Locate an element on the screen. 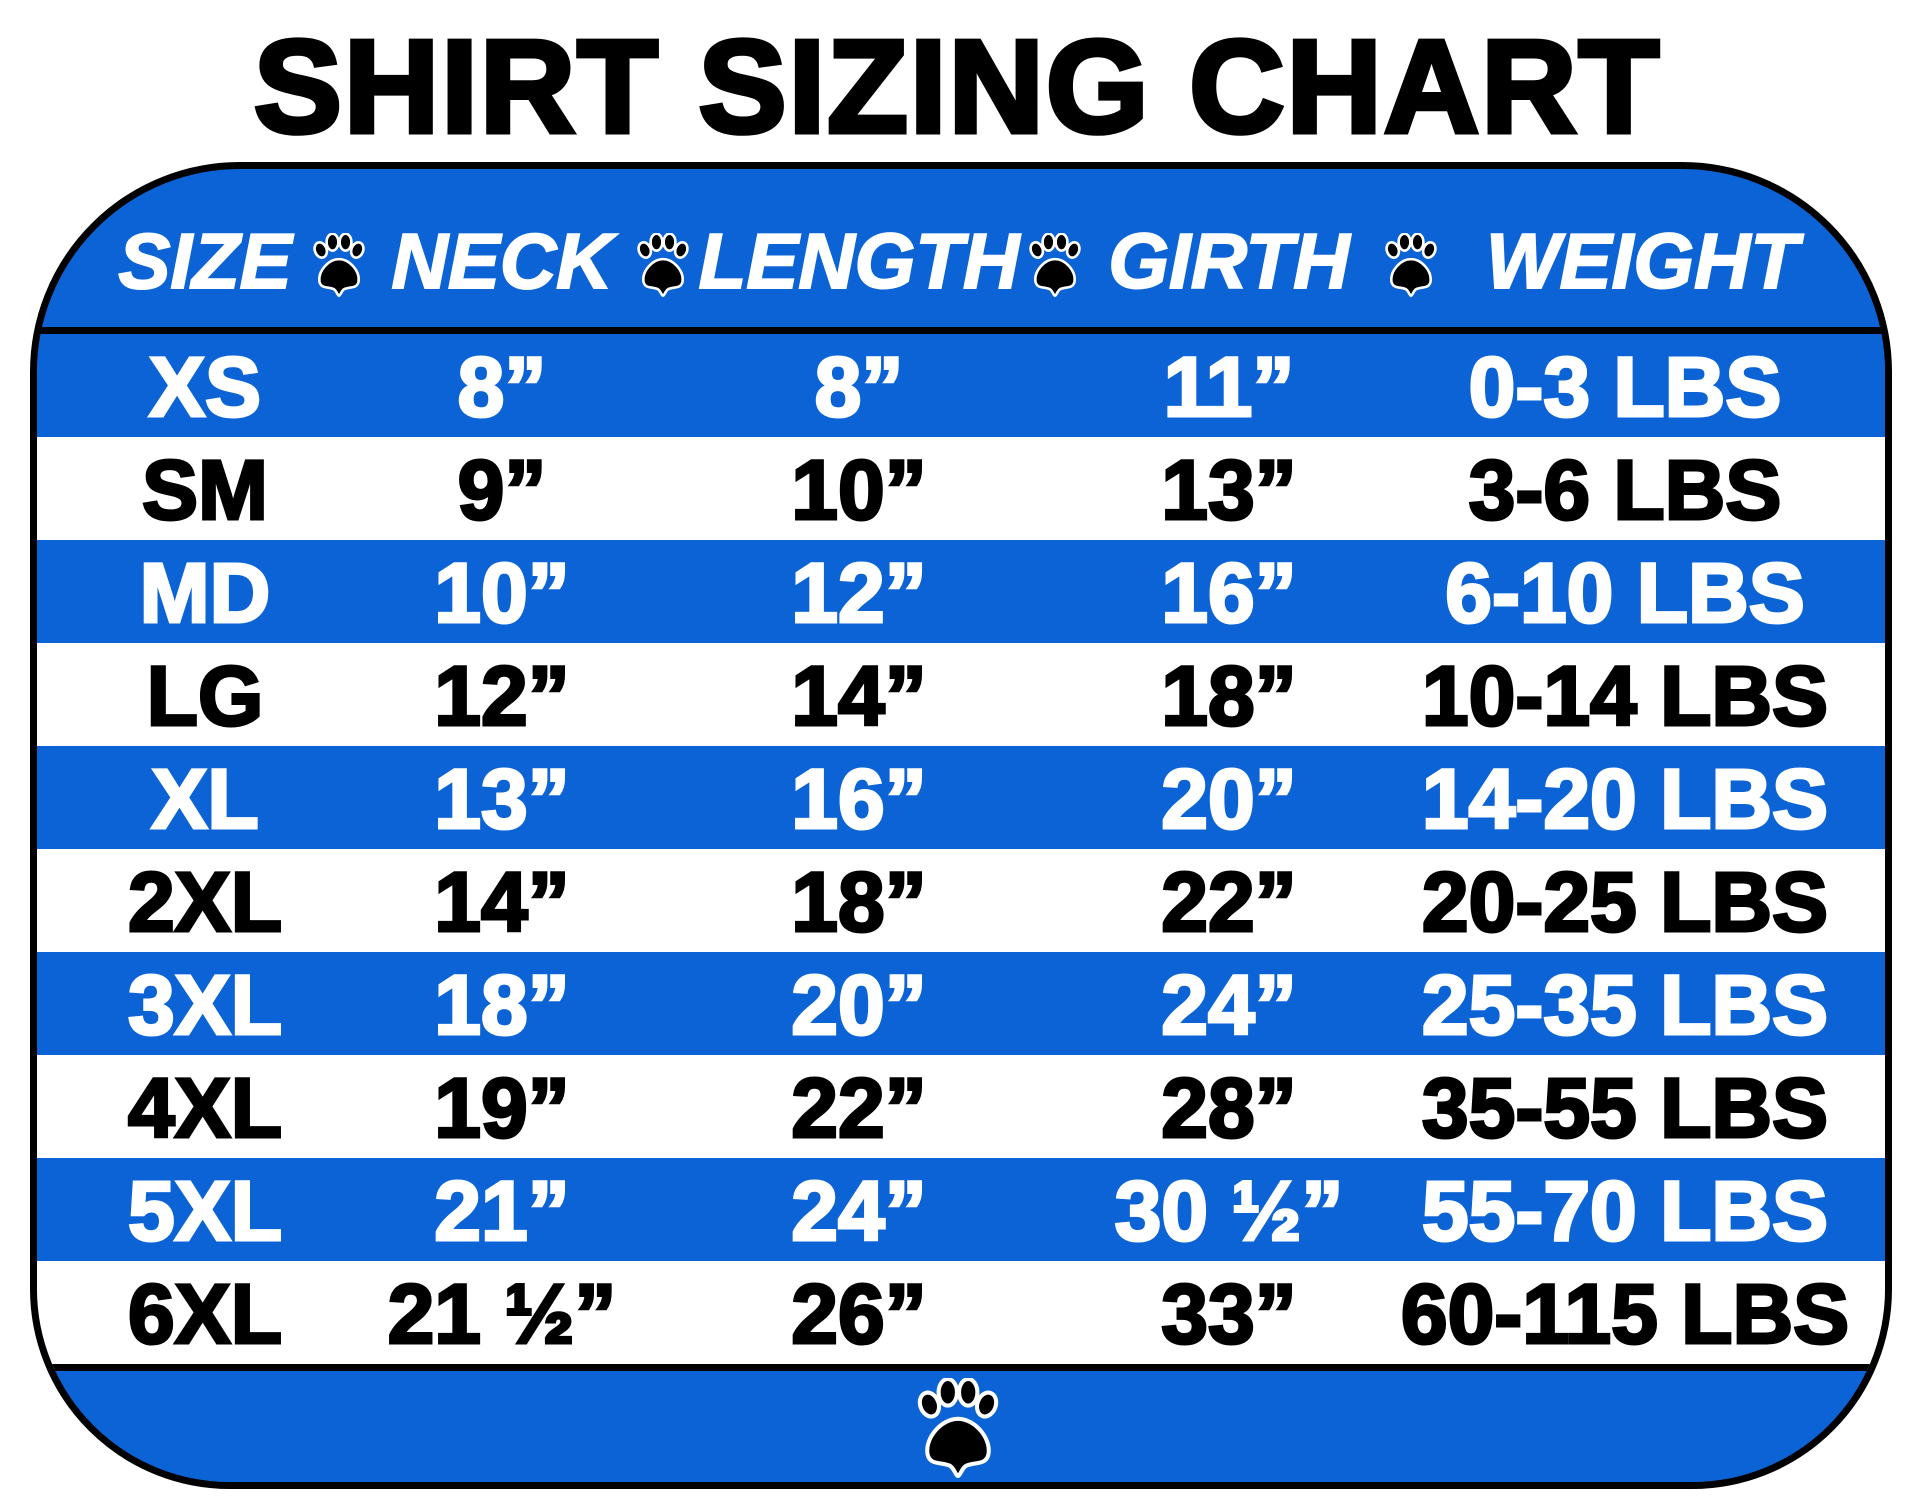 Image resolution: width=1915 pixels, height=1500 pixels. cell-neck: 12” is located at coordinates (502, 696).